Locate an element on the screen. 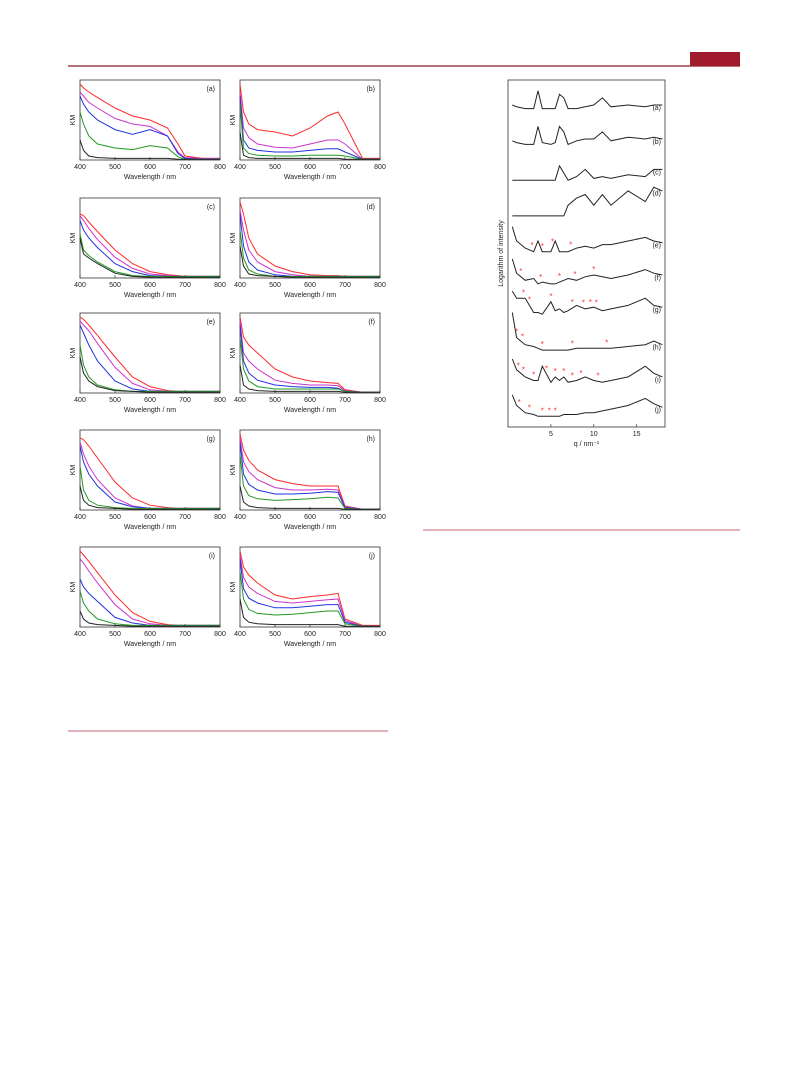 The width and height of the screenshot is (809, 1067). trace-label: (d) is located at coordinates (656, 194).